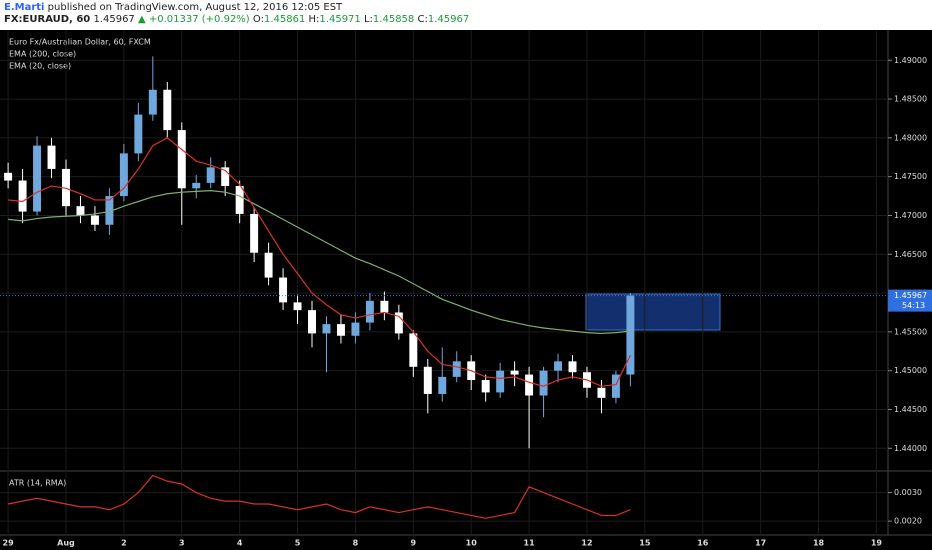 The width and height of the screenshot is (932, 550). I want to click on x-tick-label: 18, so click(819, 543).